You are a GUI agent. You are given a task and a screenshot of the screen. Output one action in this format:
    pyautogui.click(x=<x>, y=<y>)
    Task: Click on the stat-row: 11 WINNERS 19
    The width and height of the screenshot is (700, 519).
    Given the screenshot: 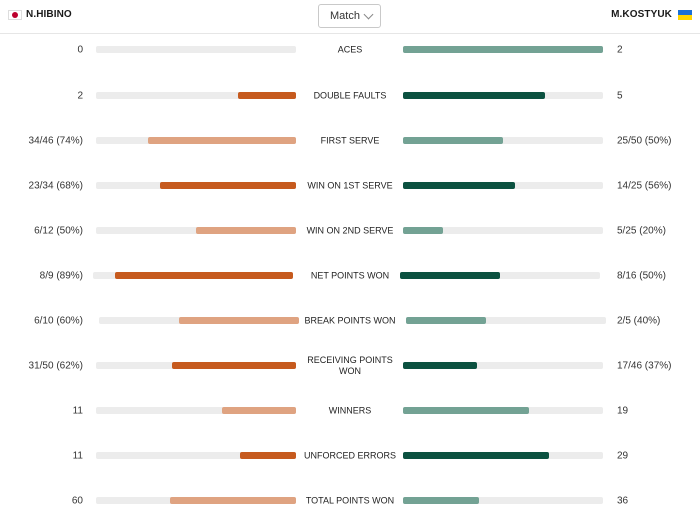 What is the action you would take?
    pyautogui.click(x=350, y=411)
    